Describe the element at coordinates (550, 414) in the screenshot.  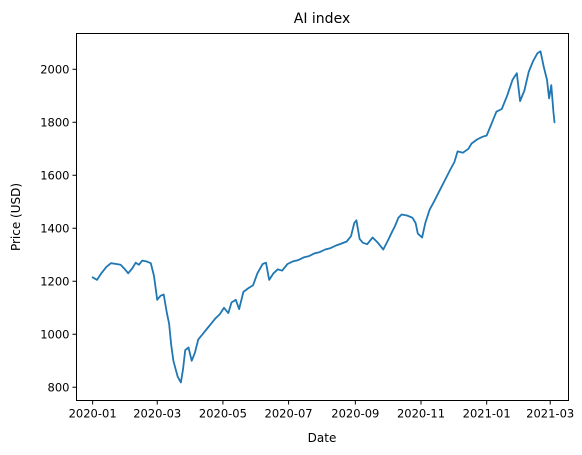
I see `x-tick-label: 2021-03` at that location.